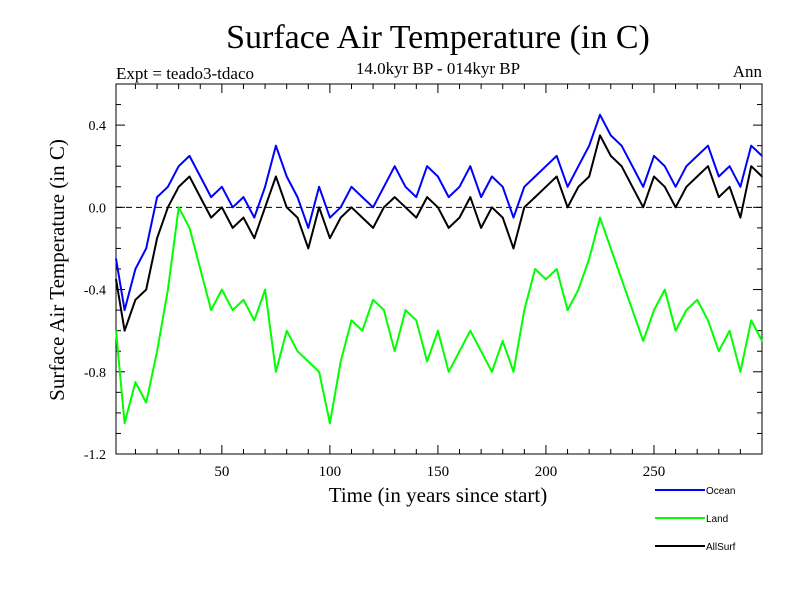 The height and width of the screenshot is (600, 800). I want to click on y-tick-label: -0.4, so click(95, 291).